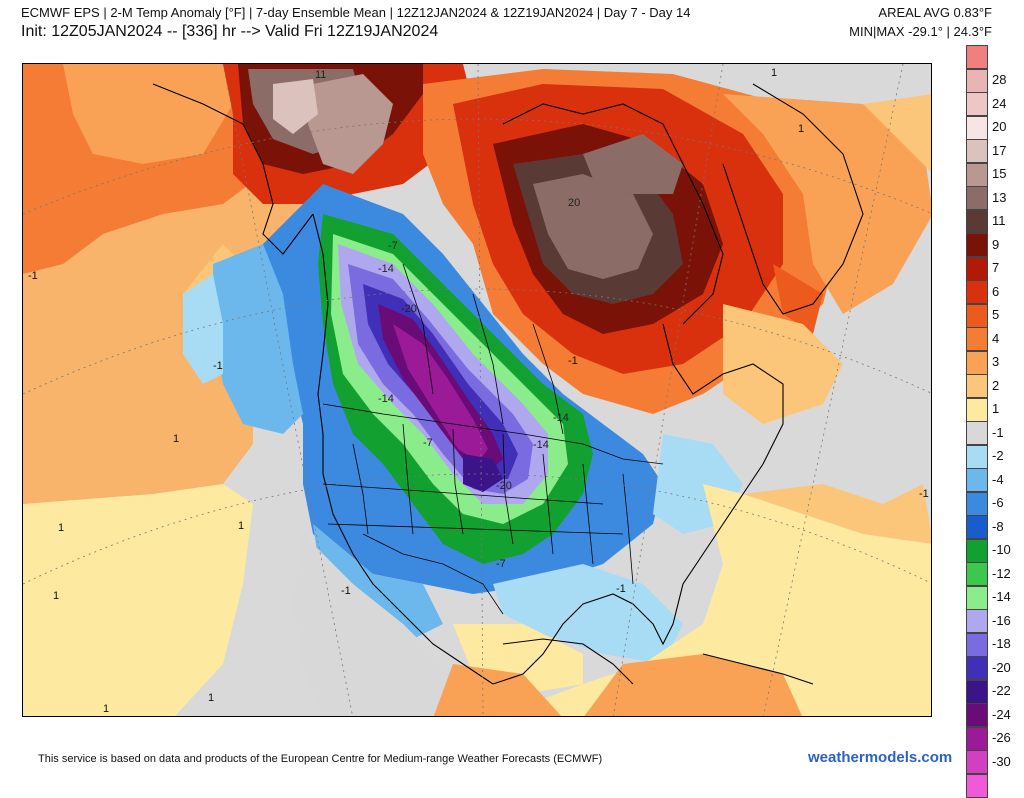 Image resolution: width=1024 pixels, height=798 pixels. What do you see at coordinates (996, 315) in the screenshot?
I see `colorbar-tick-label: 5` at bounding box center [996, 315].